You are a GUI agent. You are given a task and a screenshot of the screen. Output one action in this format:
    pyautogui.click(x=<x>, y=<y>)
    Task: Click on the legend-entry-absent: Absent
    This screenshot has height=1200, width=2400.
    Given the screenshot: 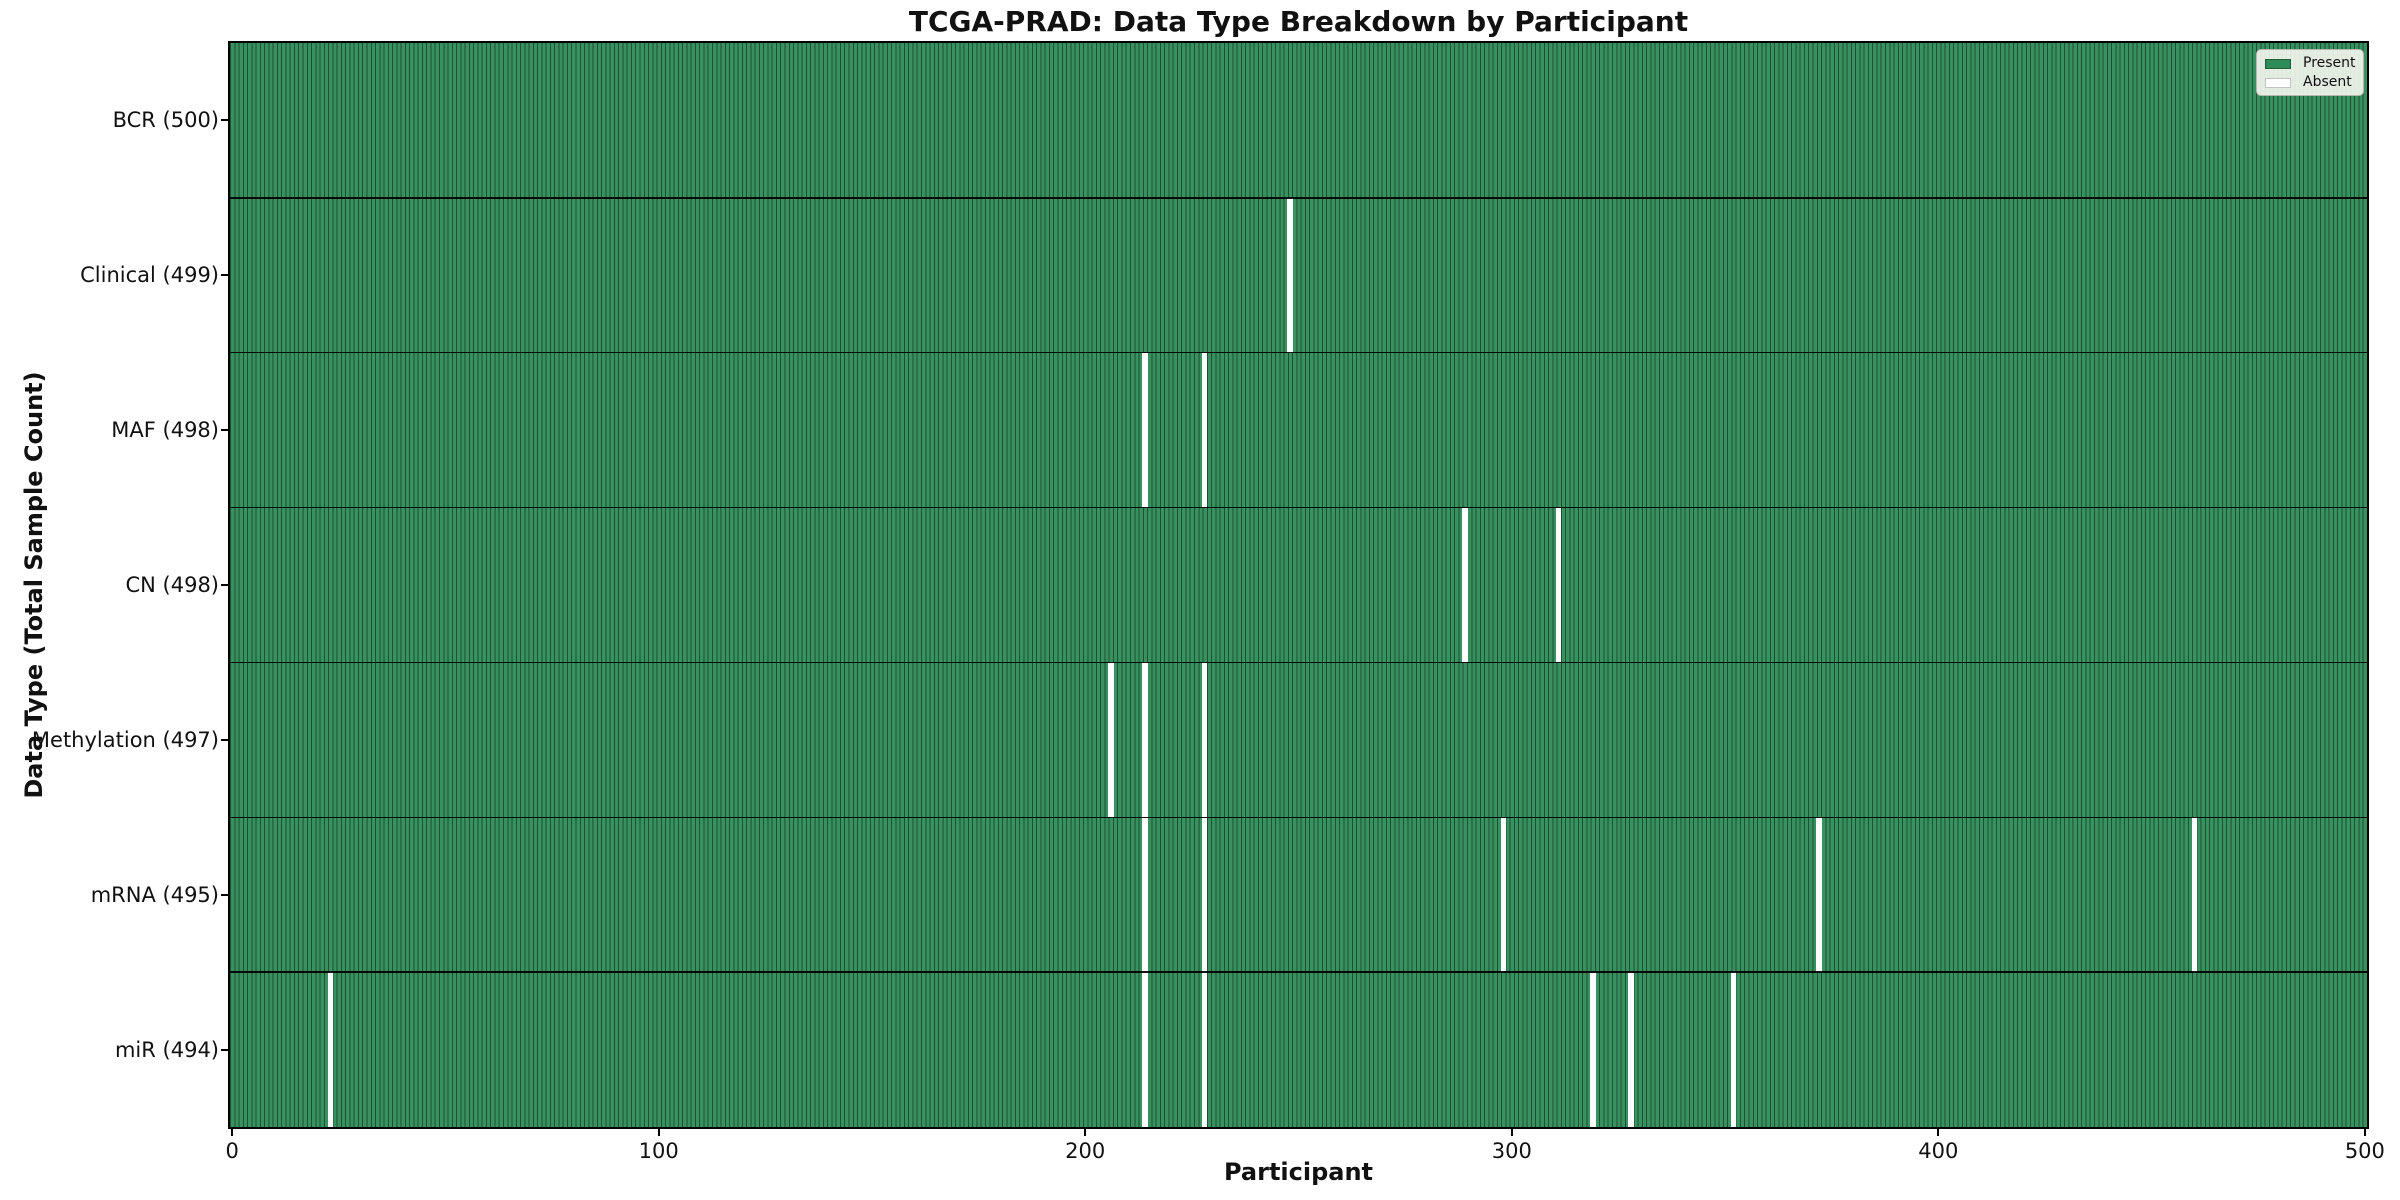 What is the action you would take?
    pyautogui.click(x=2310, y=82)
    